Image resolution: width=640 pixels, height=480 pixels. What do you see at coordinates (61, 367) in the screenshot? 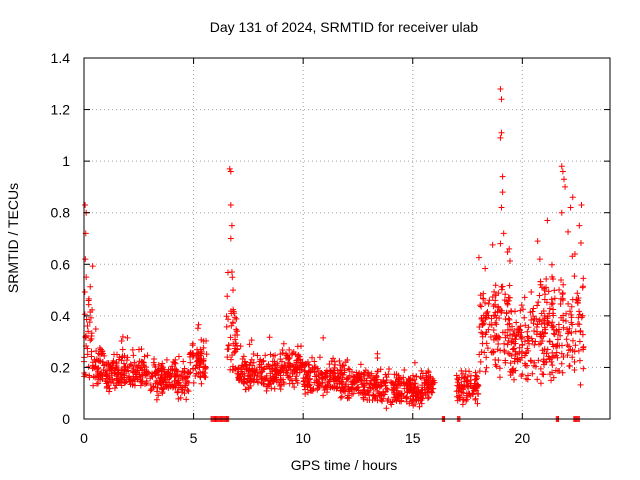
I see `y-tick-label: 0.2` at bounding box center [61, 367].